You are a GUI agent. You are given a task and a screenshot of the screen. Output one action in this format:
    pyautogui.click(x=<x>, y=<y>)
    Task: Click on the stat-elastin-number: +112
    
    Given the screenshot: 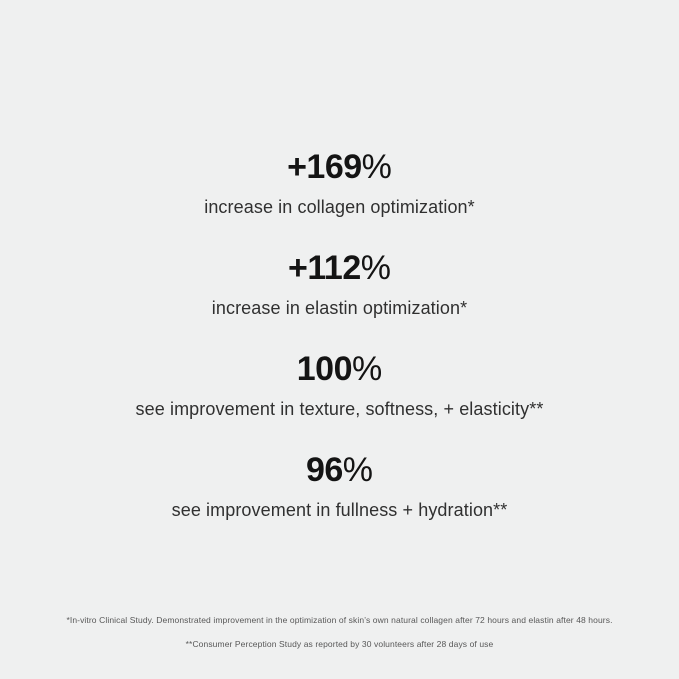 What is the action you would take?
    pyautogui.click(x=324, y=268)
    